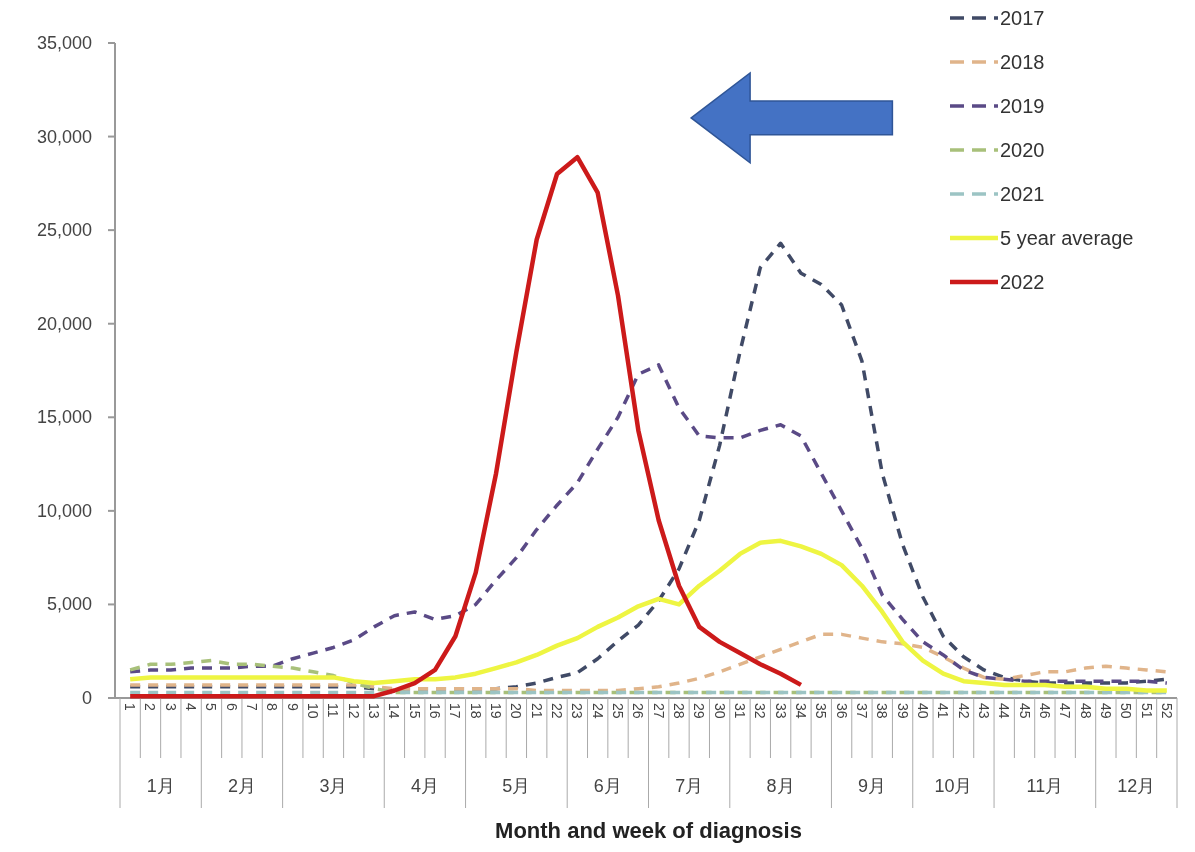 The height and width of the screenshot is (852, 1195). I want to click on x-tick-label: 41, so click(943, 711).